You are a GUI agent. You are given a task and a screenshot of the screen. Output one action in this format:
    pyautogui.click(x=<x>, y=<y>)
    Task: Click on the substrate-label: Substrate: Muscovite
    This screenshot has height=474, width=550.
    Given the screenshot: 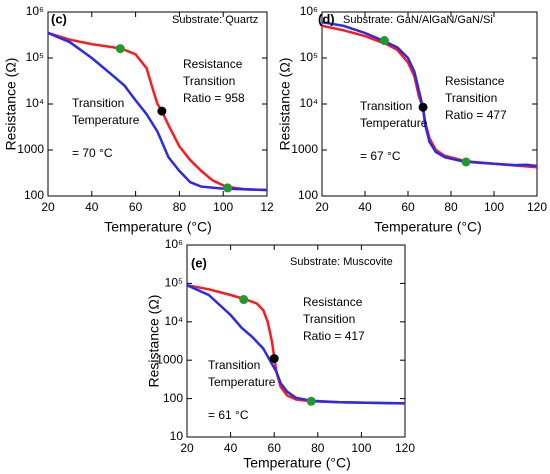 What is the action you would take?
    pyautogui.click(x=341, y=262)
    